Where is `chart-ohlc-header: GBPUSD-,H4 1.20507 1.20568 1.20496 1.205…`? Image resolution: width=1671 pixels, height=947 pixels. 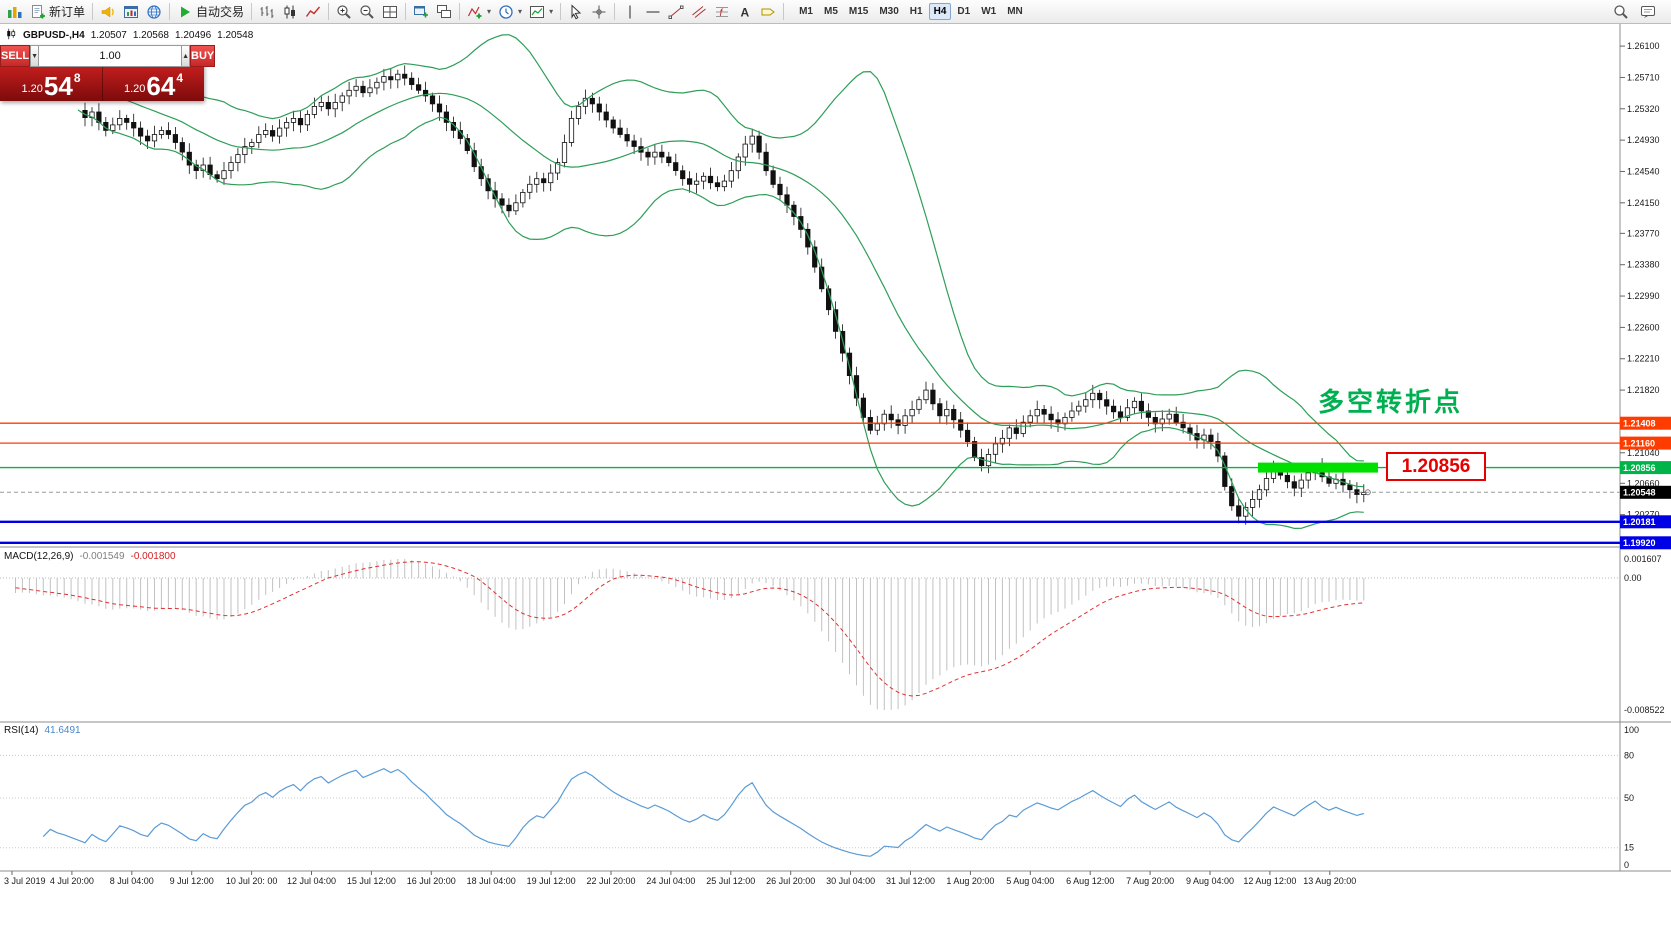
chart-ohlc-header: GBPUSD-,H4 1.20507 1.20568 1.20496 1.205… is located at coordinates (129, 35).